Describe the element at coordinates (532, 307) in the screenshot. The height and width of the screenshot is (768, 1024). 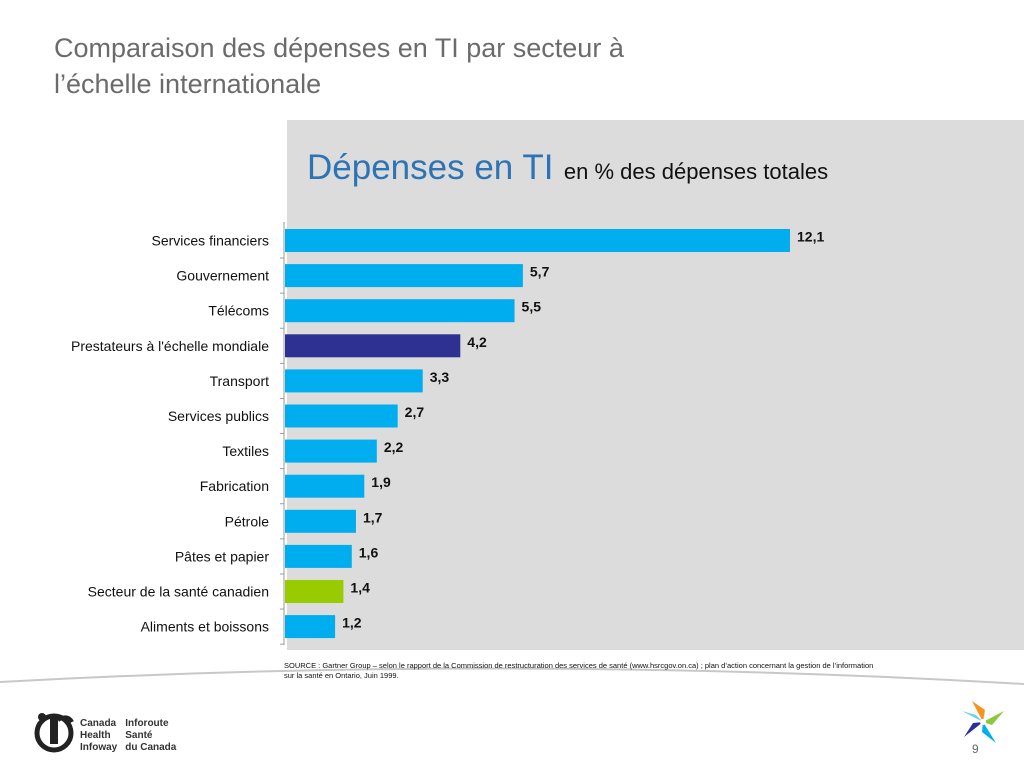
I see `value-label: 5,5` at that location.